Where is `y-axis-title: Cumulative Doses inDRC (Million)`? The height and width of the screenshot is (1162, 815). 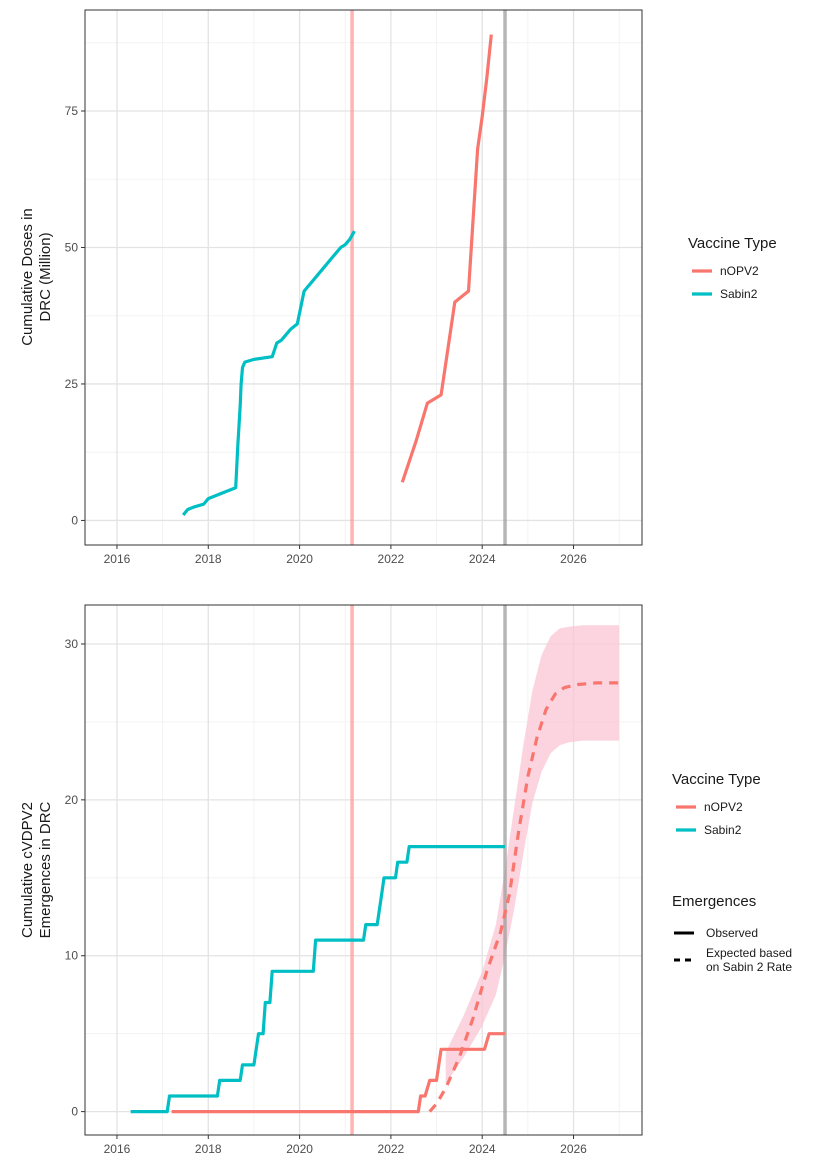
y-axis-title: Cumulative Doses inDRC (Million) is located at coordinates (36, 277).